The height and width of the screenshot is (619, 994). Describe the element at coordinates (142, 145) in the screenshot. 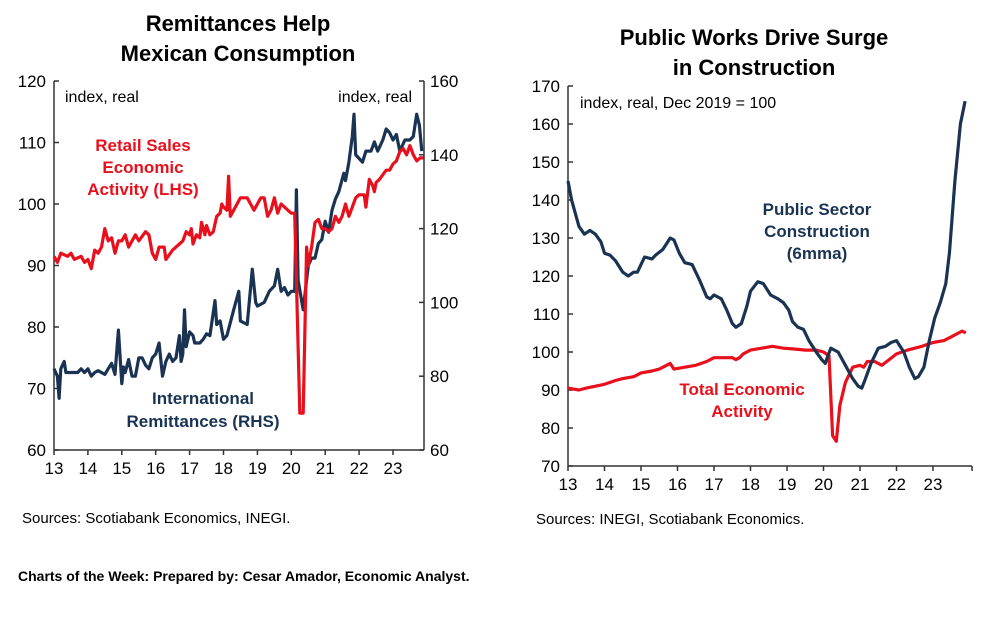

I see `retail-label-line1: Retail Sales` at that location.